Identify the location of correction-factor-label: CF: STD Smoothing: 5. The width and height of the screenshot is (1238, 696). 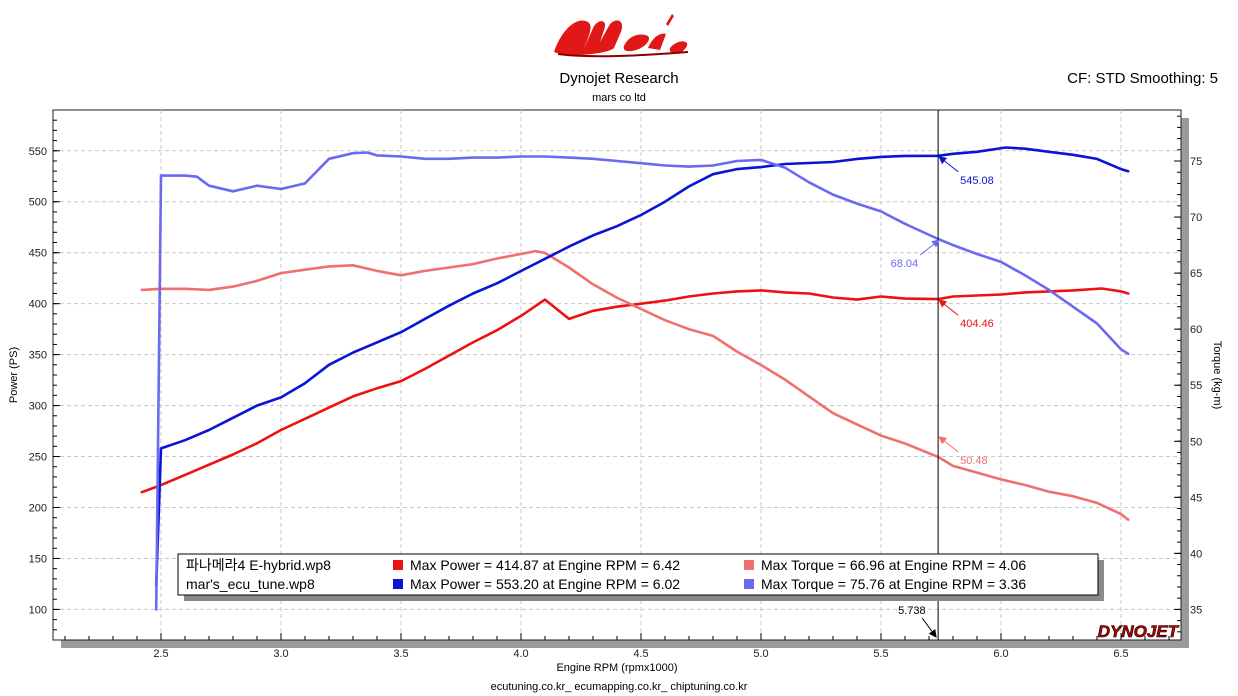
(1142, 78).